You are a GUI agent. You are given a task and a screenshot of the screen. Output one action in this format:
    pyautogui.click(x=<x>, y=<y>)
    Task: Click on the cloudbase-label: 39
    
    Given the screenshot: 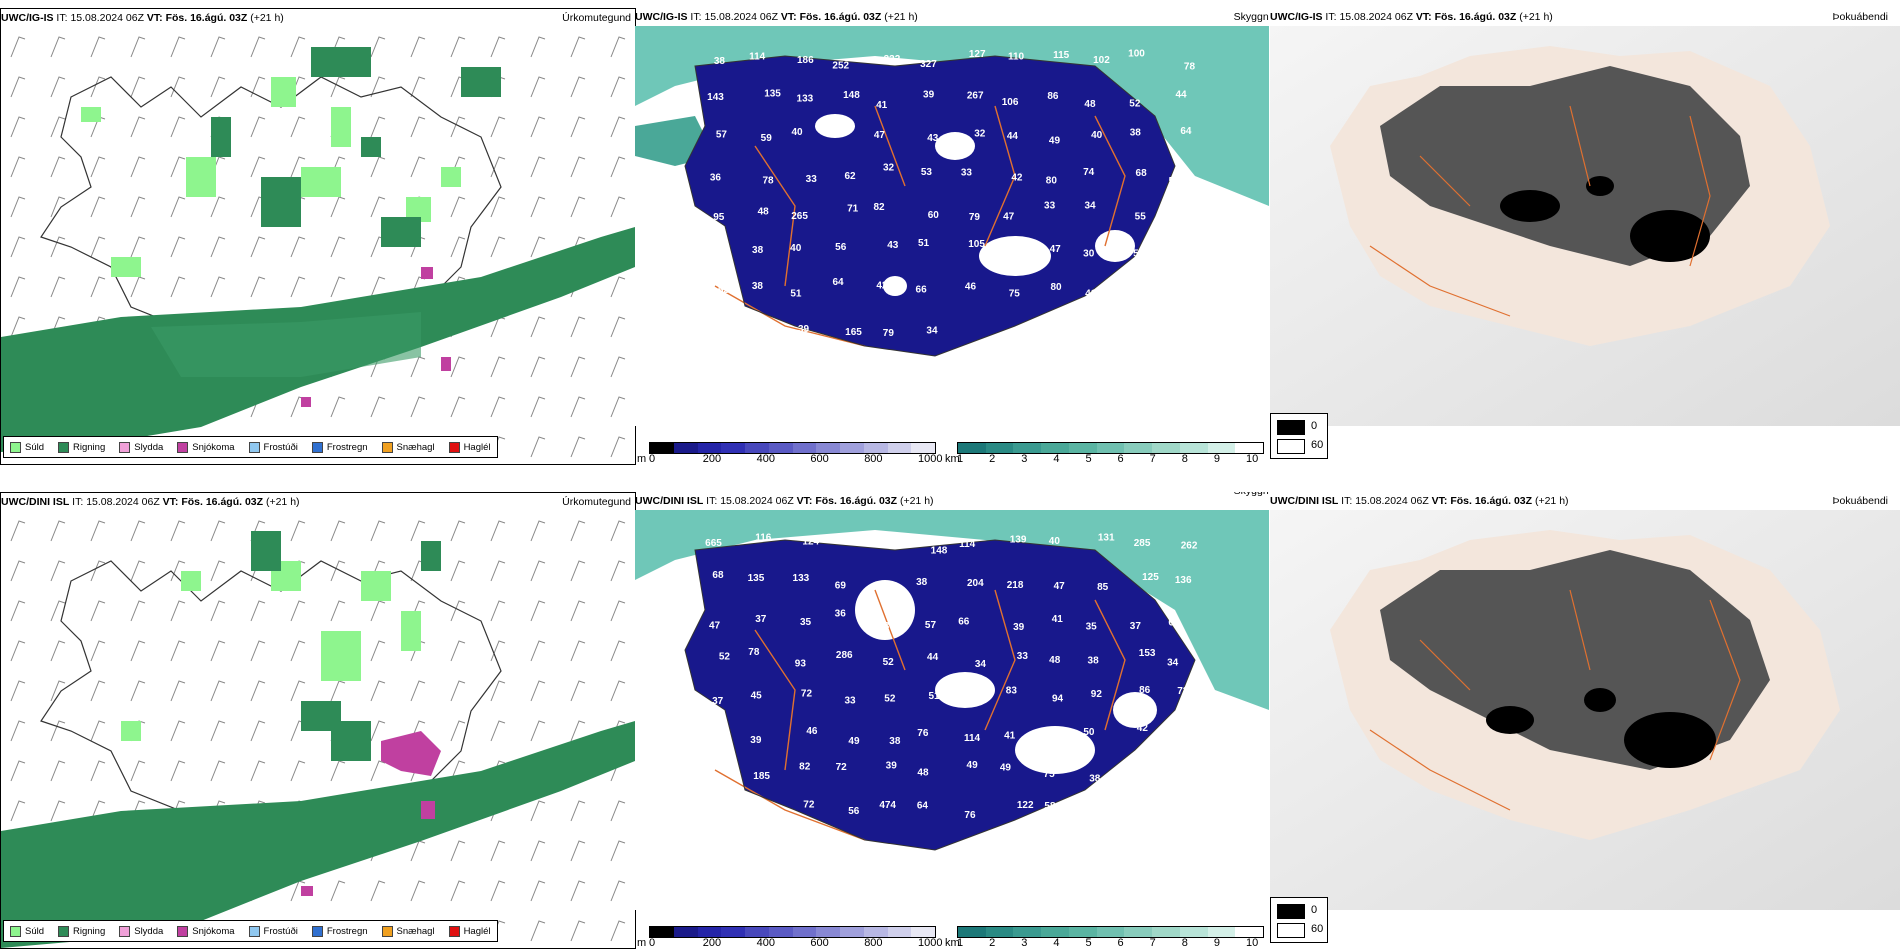 What is the action you would take?
    pyautogui.click(x=1019, y=627)
    